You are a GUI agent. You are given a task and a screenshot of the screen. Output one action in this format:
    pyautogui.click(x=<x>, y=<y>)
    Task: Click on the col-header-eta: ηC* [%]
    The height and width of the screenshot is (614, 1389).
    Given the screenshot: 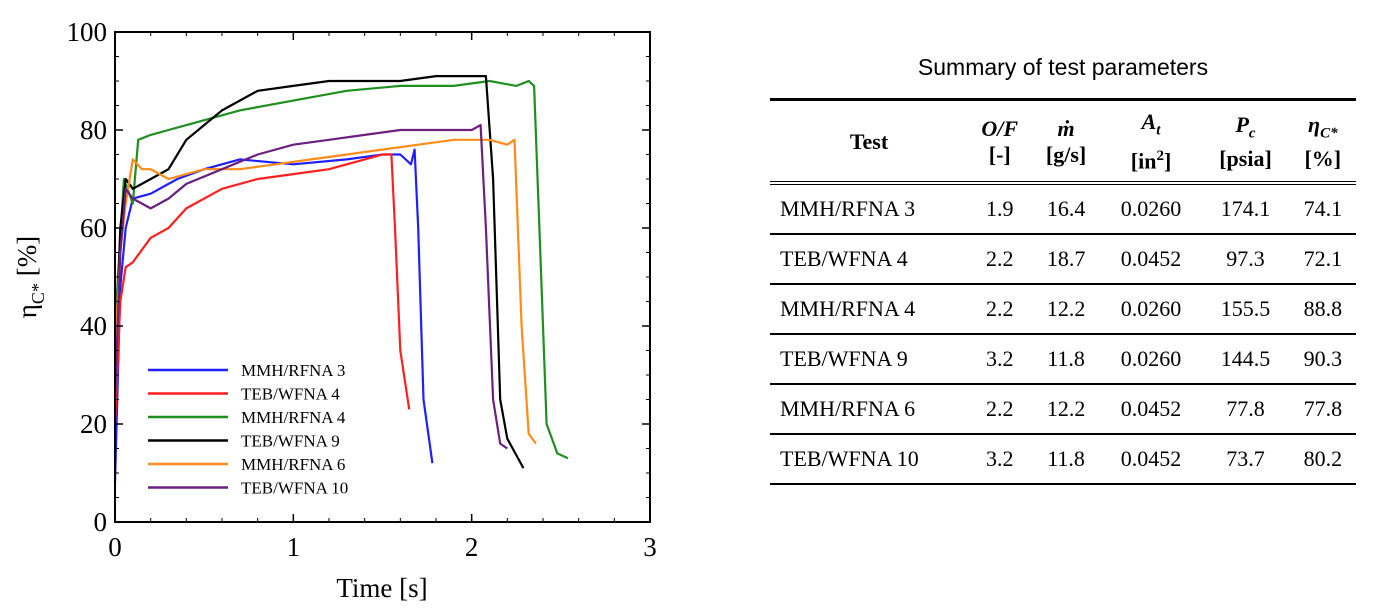 What is the action you would take?
    pyautogui.click(x=1323, y=141)
    